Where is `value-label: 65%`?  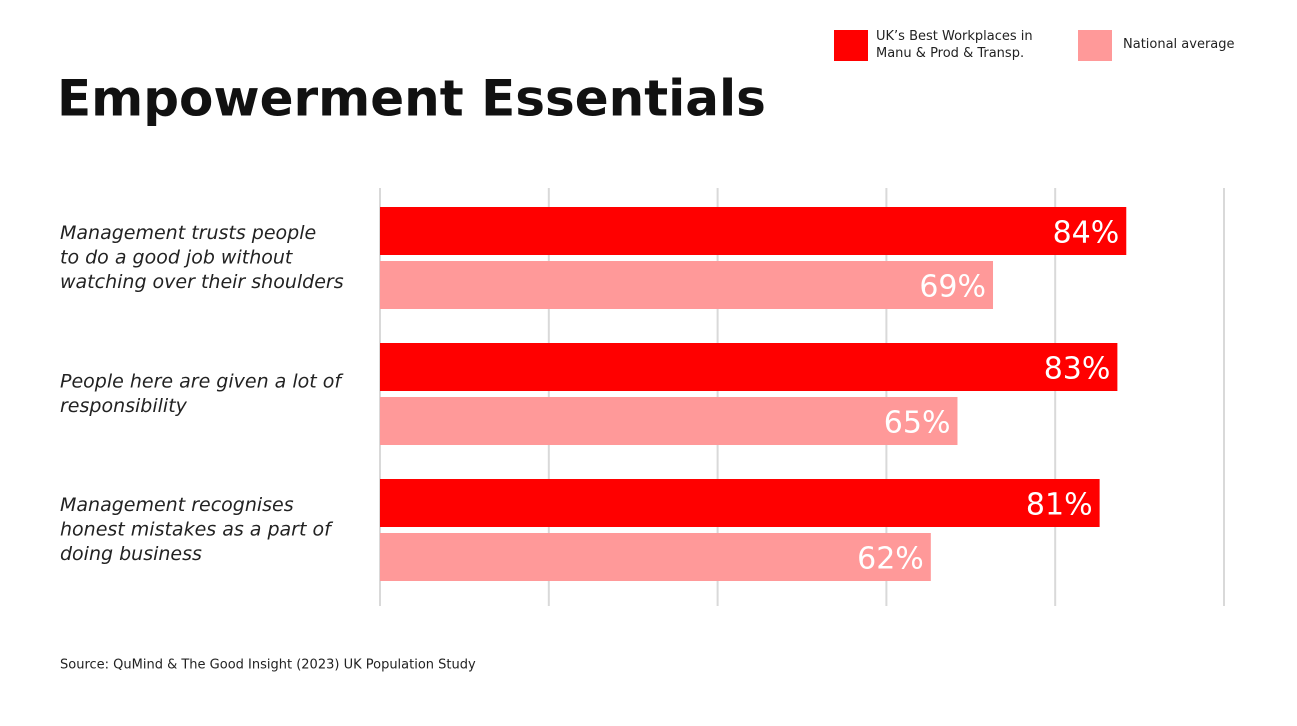 value-label: 65% is located at coordinates (917, 423).